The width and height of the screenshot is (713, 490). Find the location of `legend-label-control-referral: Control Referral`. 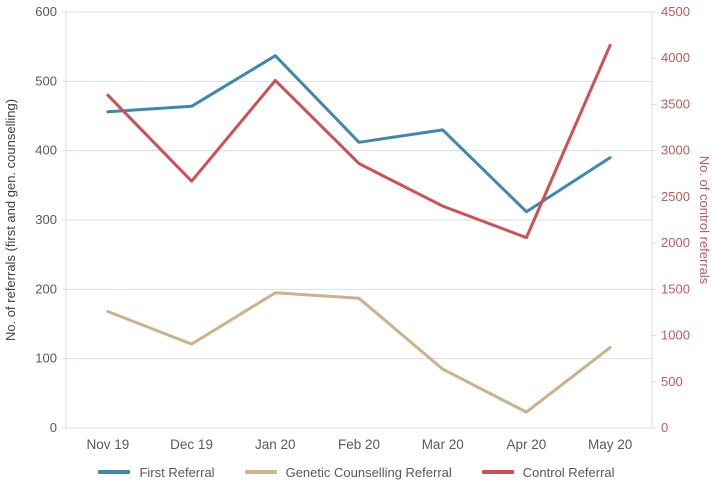

legend-label-control-referral: Control Referral is located at coordinates (568, 472).